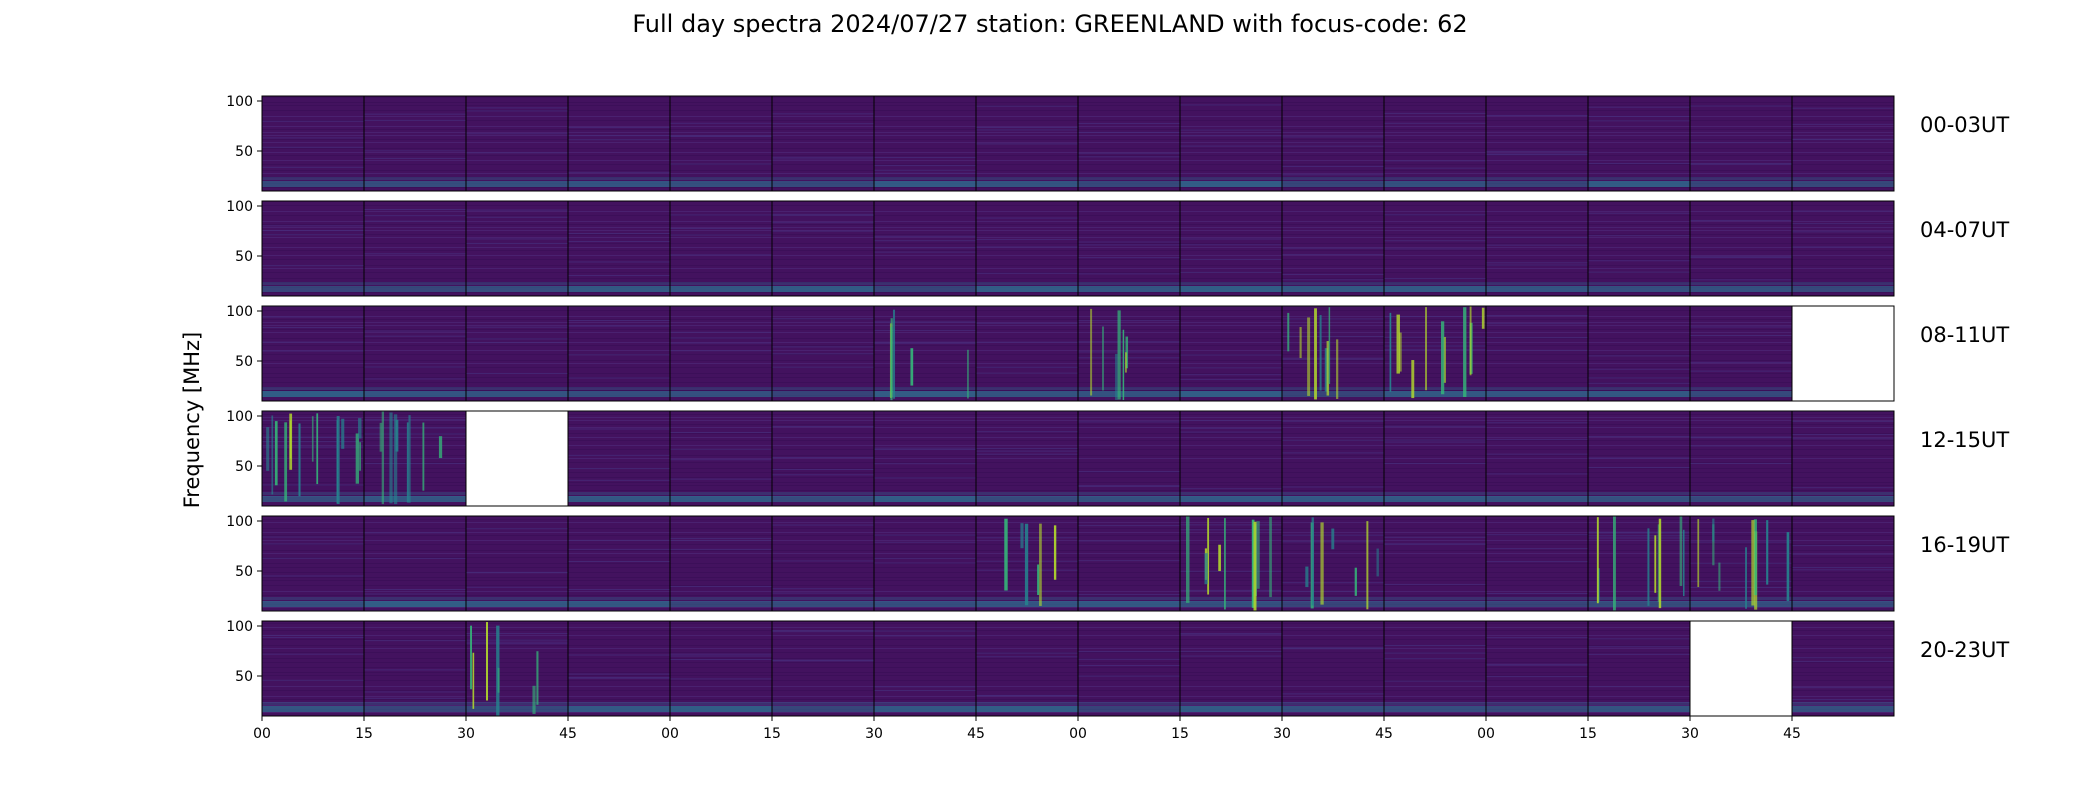 The height and width of the screenshot is (800, 2100). What do you see at coordinates (1964, 125) in the screenshot?
I see `row-label: 00-03UT` at bounding box center [1964, 125].